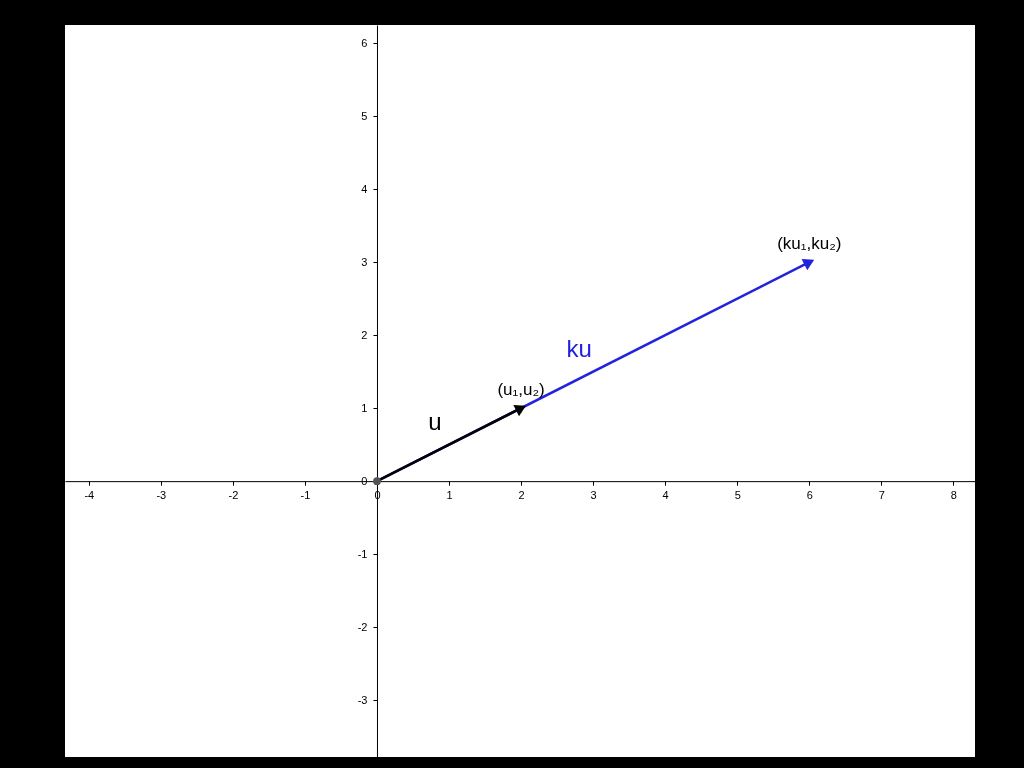 This screenshot has width=1024, height=768. Describe the element at coordinates (364, 261) in the screenshot. I see `y-tick-label: 3` at that location.